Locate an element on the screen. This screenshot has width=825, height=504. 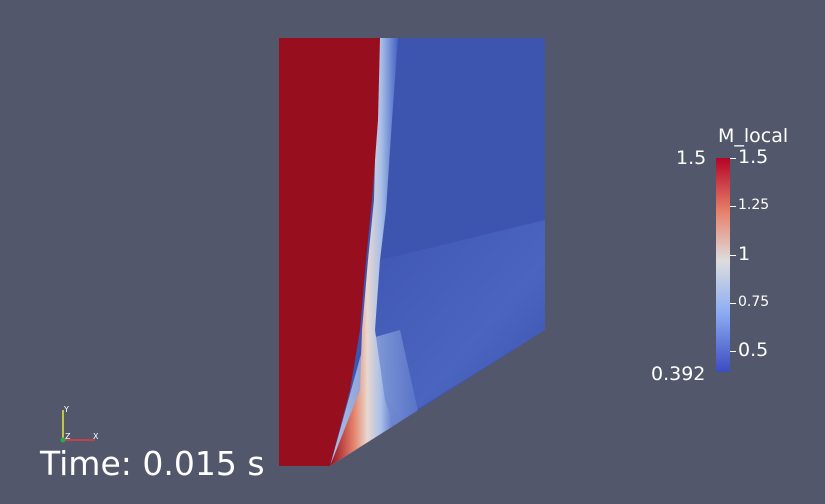
colorbar-tick-label: 1.25 is located at coordinates (754, 205).